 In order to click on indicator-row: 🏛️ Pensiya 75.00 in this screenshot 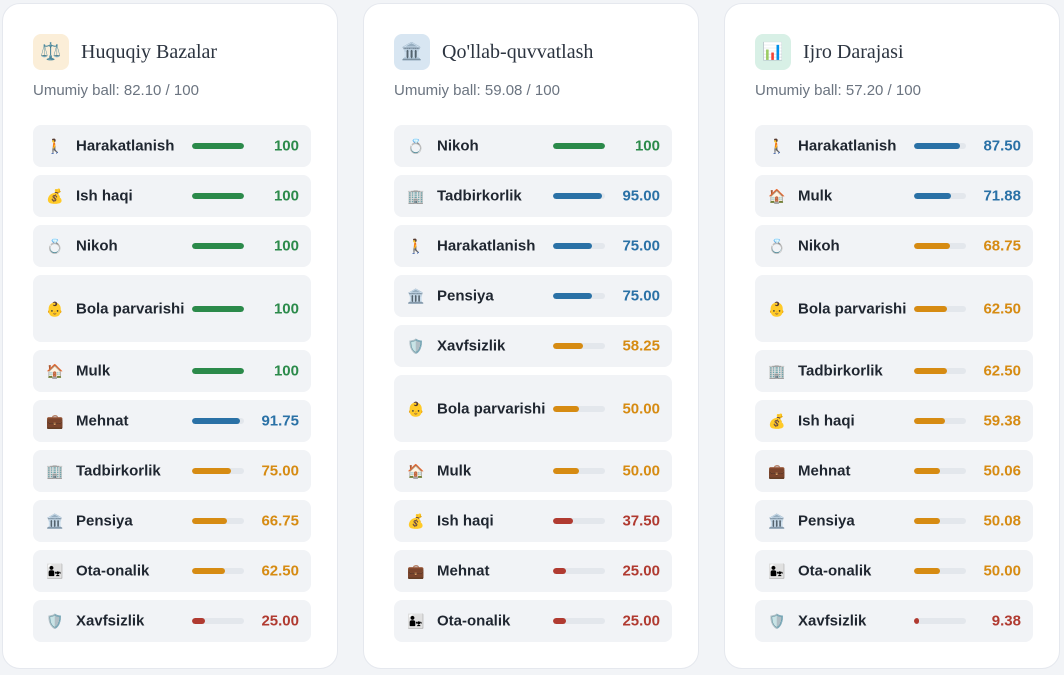, I will do `click(533, 296)`.